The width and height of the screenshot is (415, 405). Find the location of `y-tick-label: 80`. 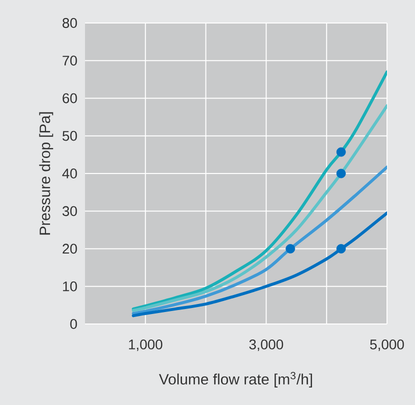

y-tick-label: 80 is located at coordinates (69, 23).